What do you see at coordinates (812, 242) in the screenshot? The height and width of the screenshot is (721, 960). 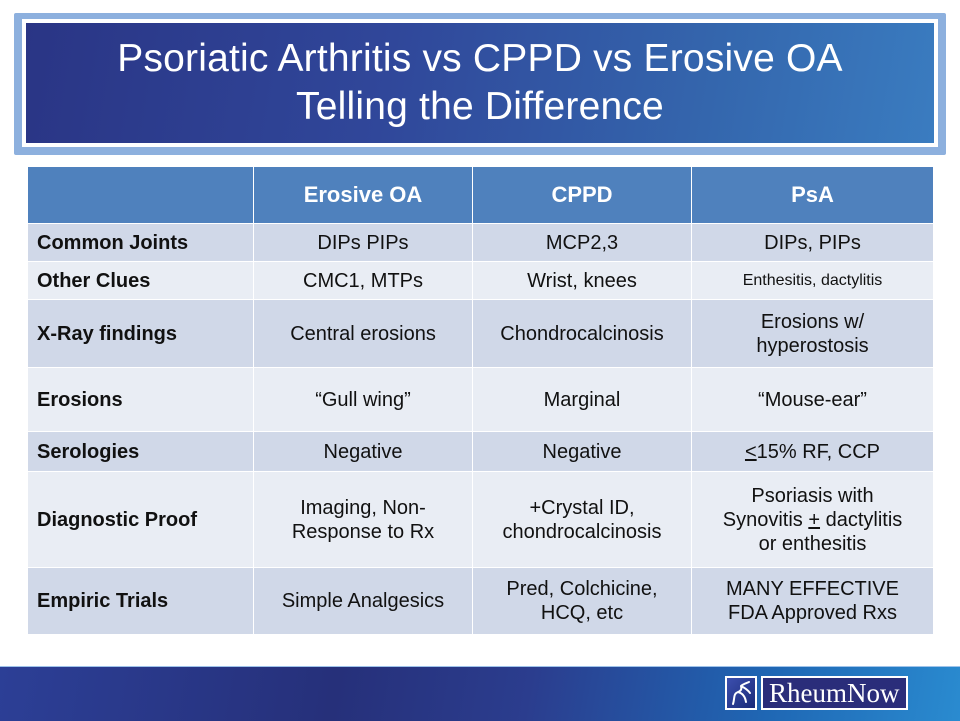 I see `cell-psa: DIPs, PIPs` at bounding box center [812, 242].